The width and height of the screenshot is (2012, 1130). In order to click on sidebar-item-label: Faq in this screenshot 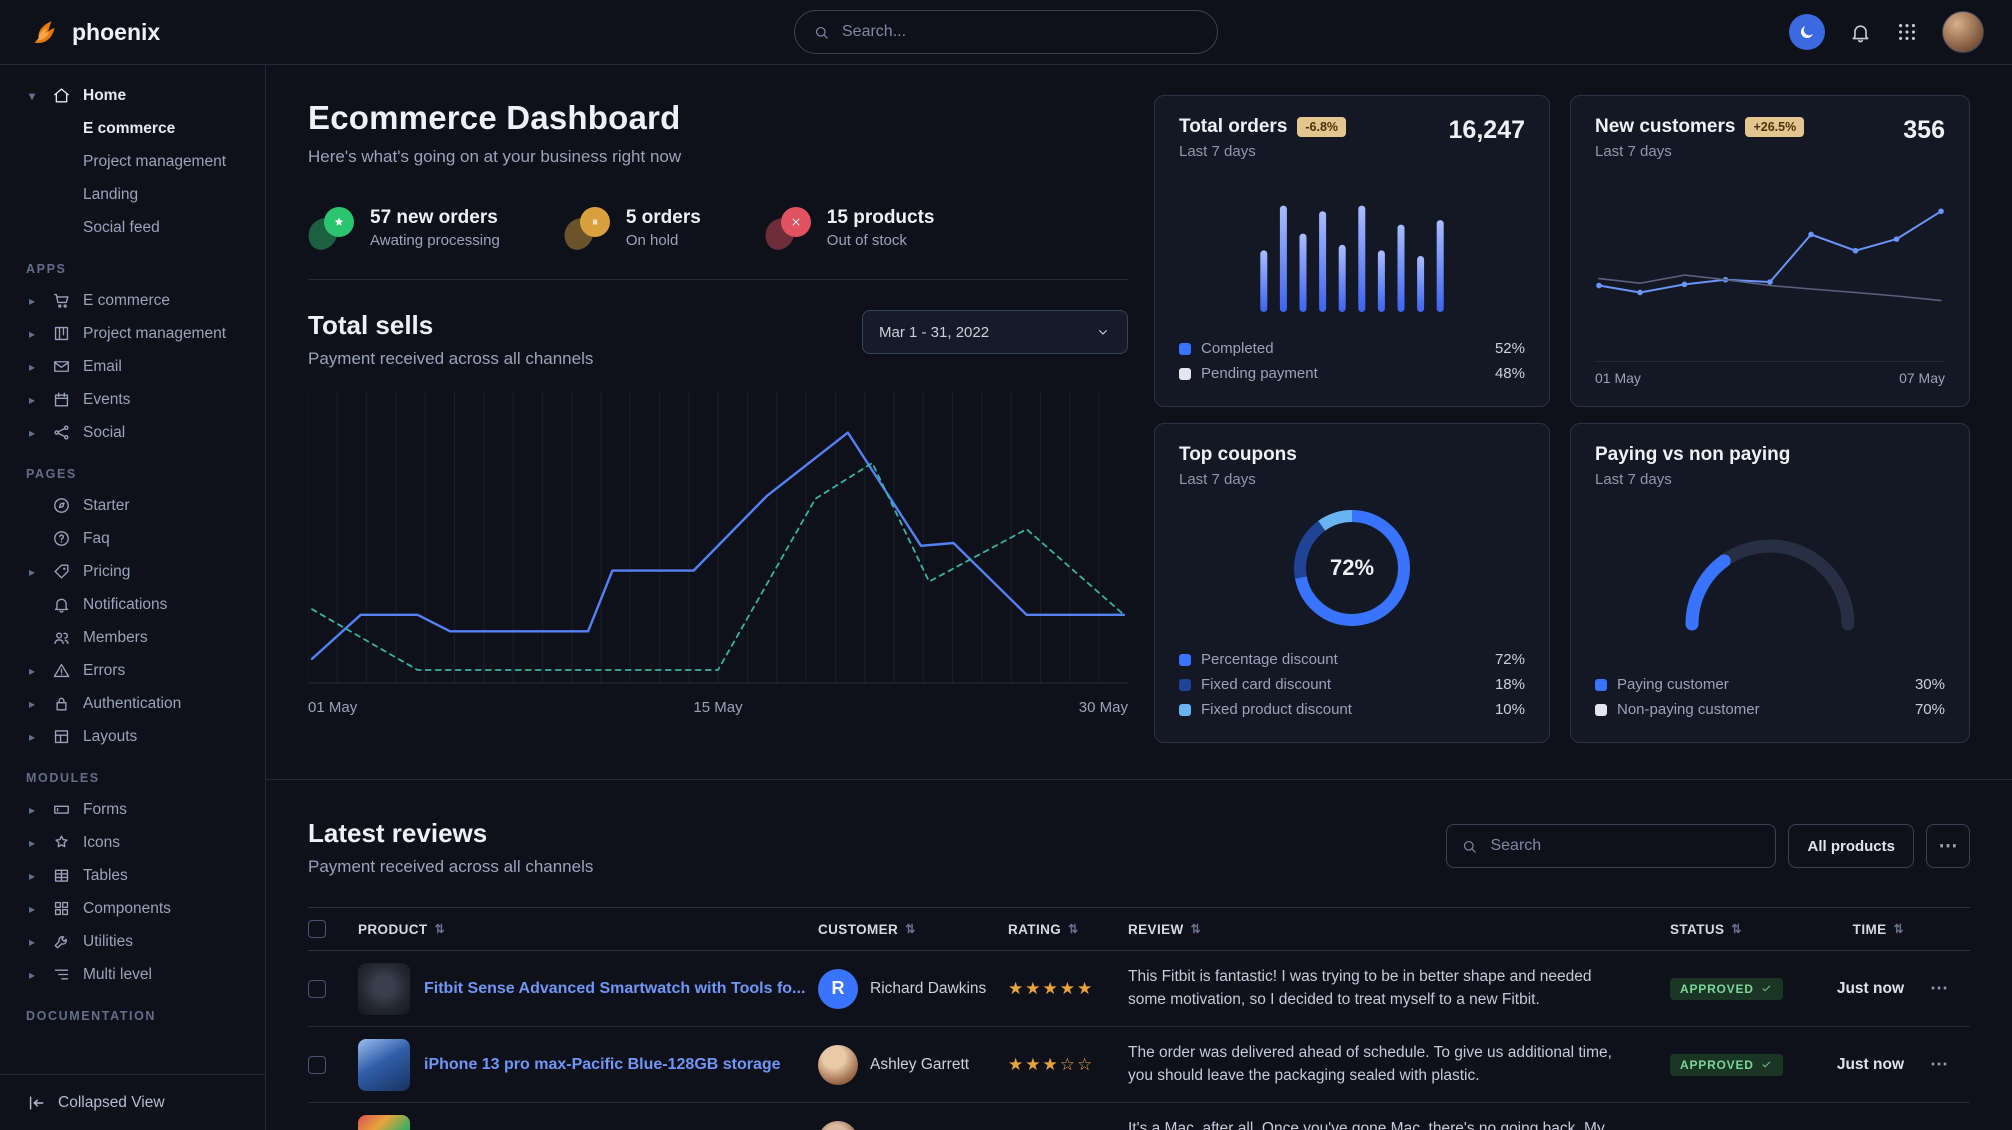, I will do `click(96, 538)`.